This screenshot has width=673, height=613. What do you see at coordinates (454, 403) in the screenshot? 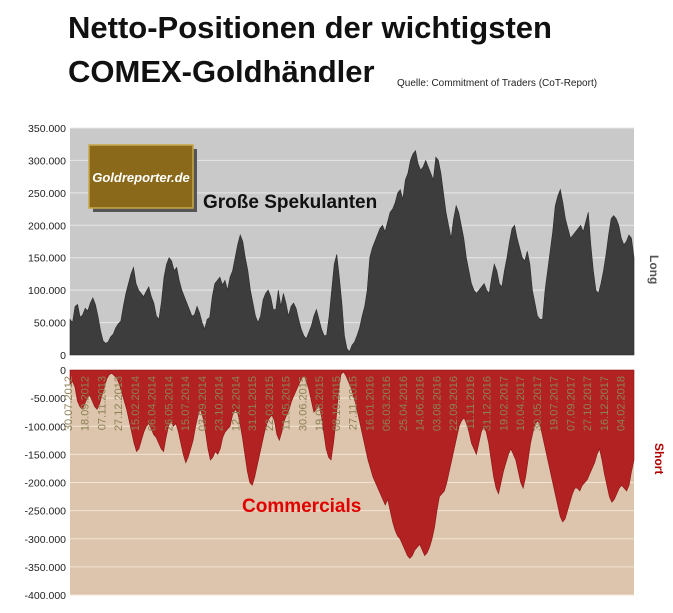
I see `x-date-label: 22.09.2016` at bounding box center [454, 403].